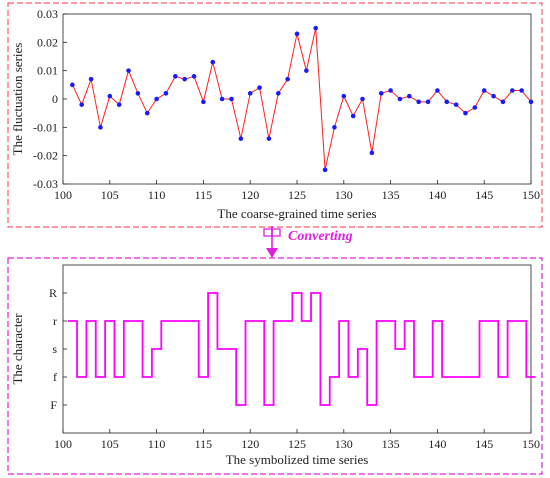 The image size is (550, 478). Describe the element at coordinates (250, 195) in the screenshot. I see `top-x-tick-label: 120` at that location.